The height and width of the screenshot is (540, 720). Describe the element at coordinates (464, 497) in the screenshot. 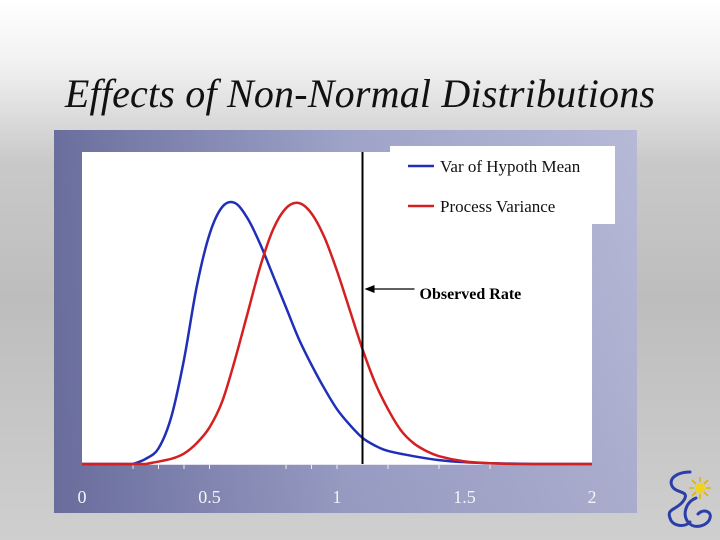

I see `x-tick-label: 1.5` at that location.